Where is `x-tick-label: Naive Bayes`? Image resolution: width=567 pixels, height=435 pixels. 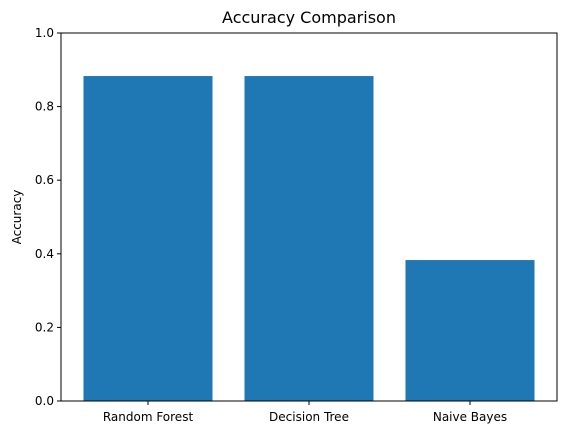 x-tick-label: Naive Bayes is located at coordinates (470, 417).